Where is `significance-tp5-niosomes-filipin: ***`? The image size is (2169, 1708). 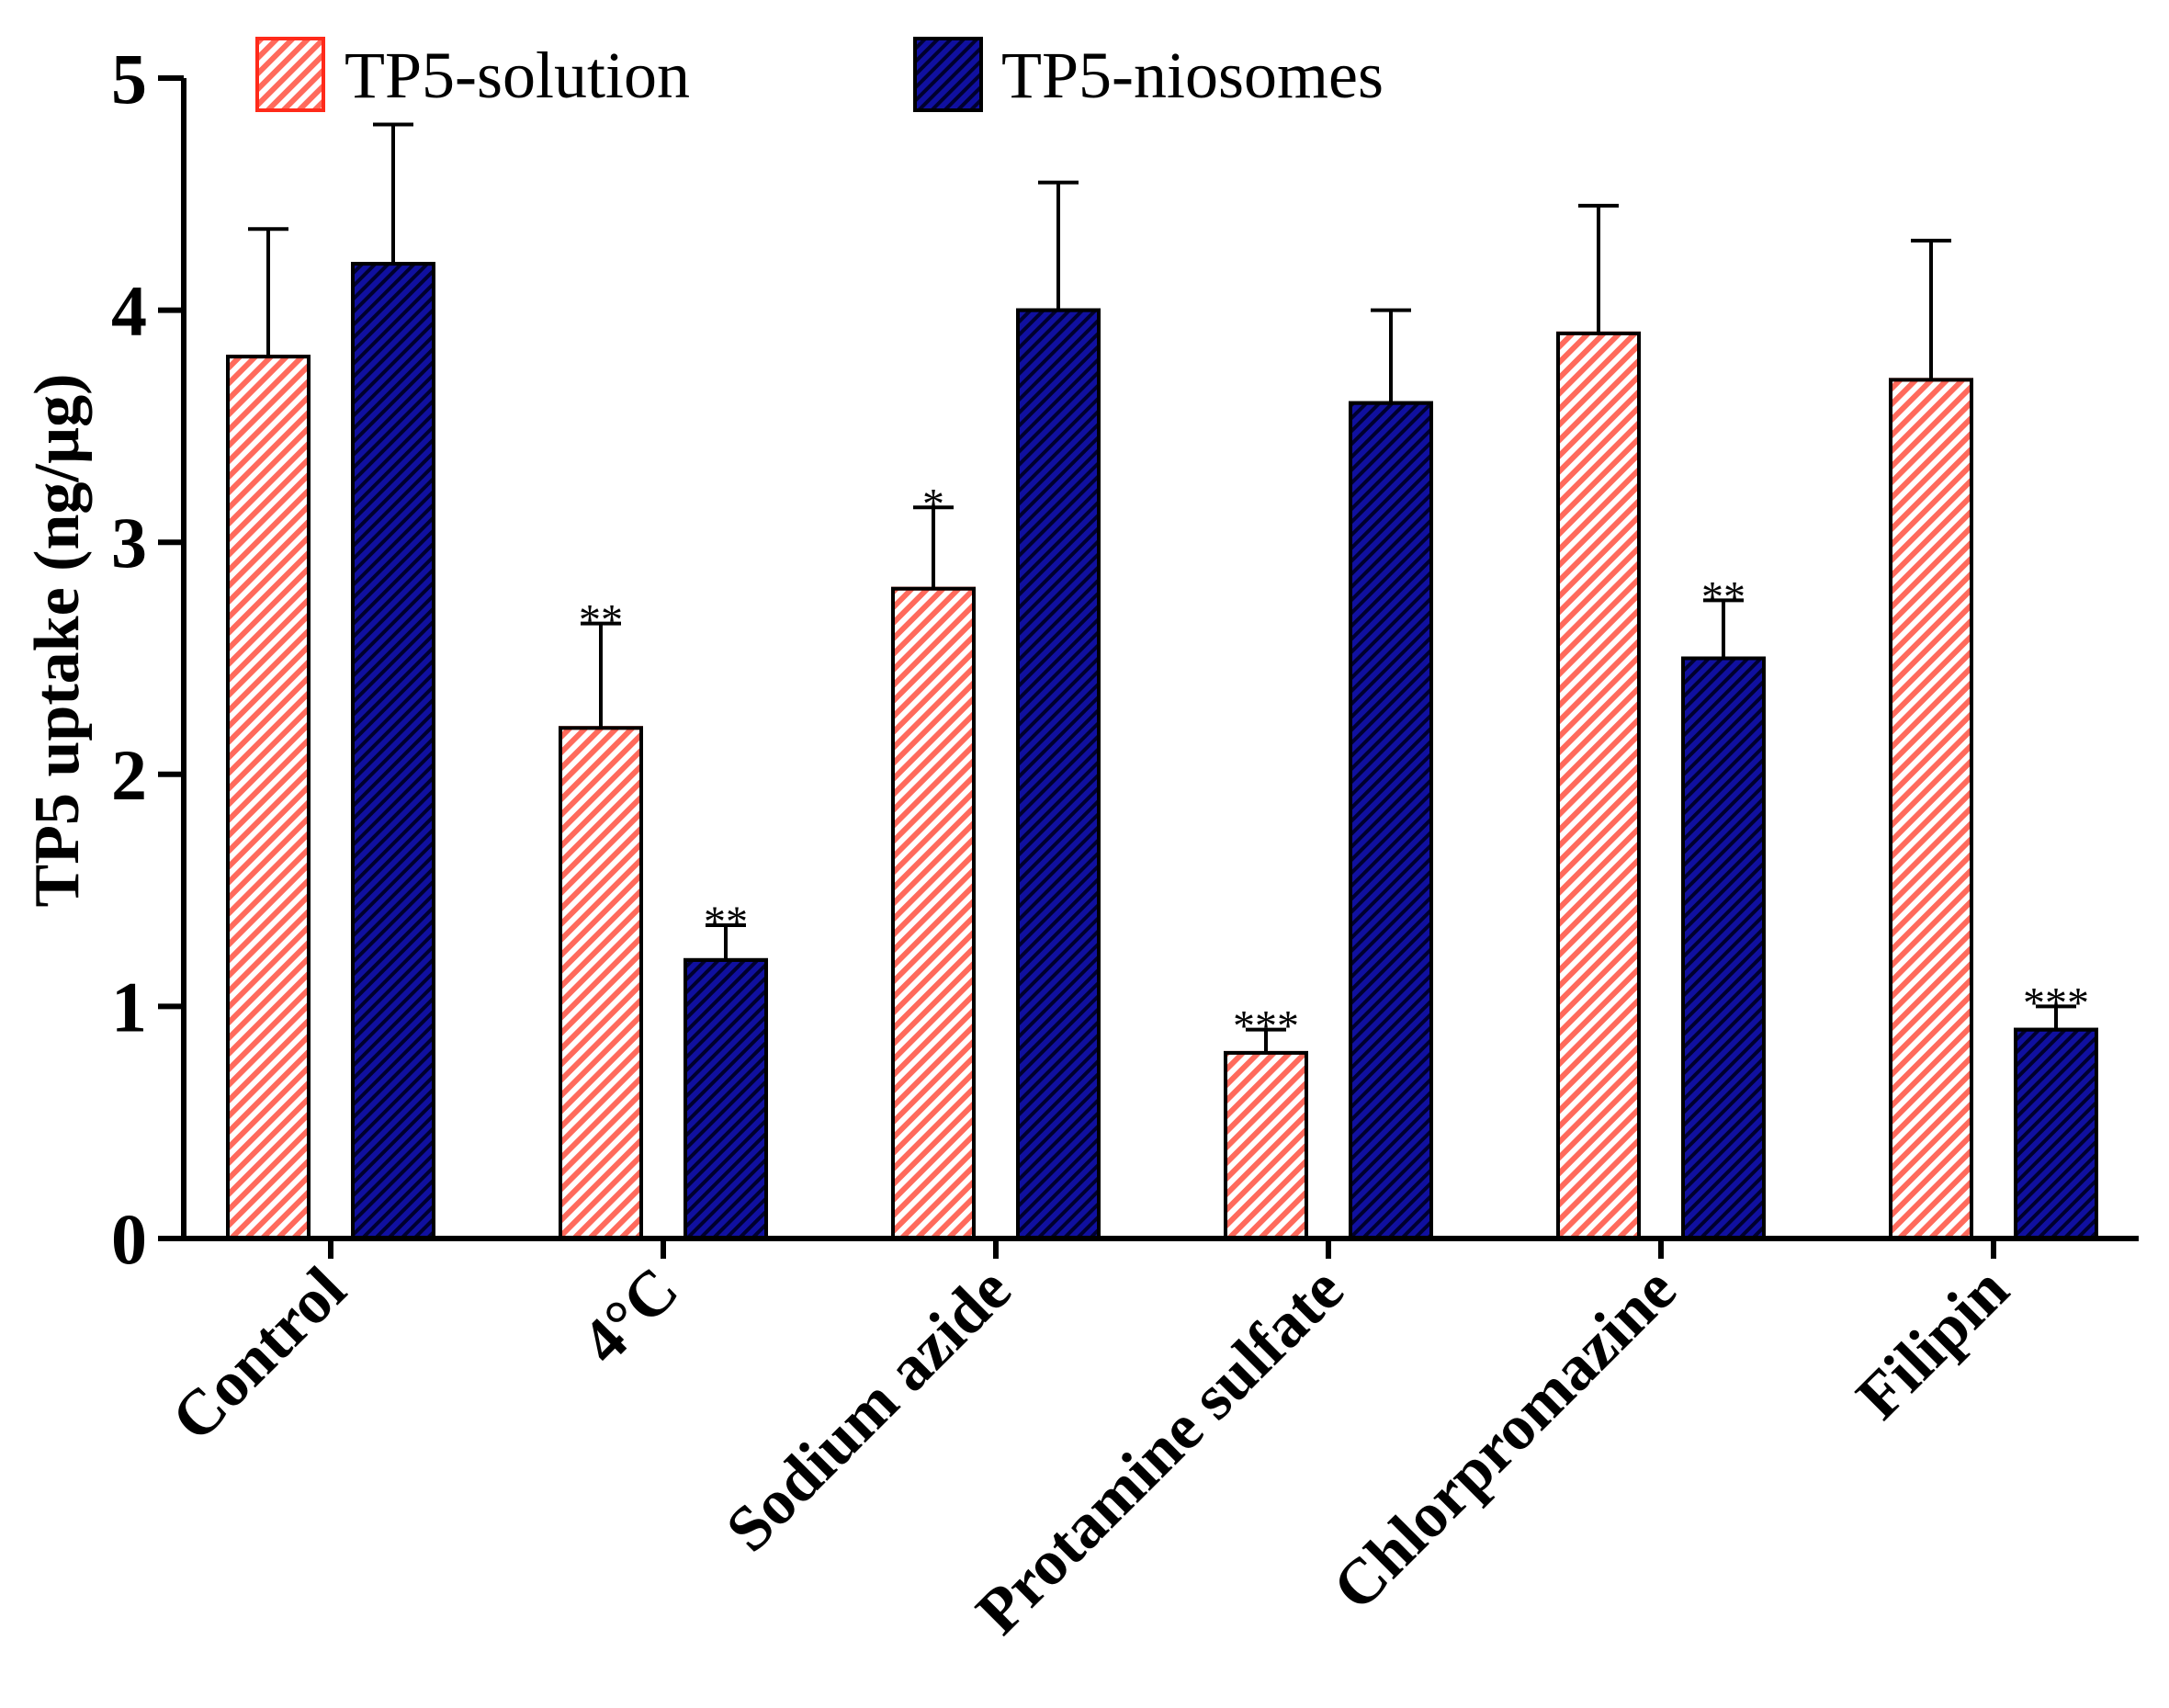
significance-tp5-niosomes-filipin: *** is located at coordinates (2056, 1002).